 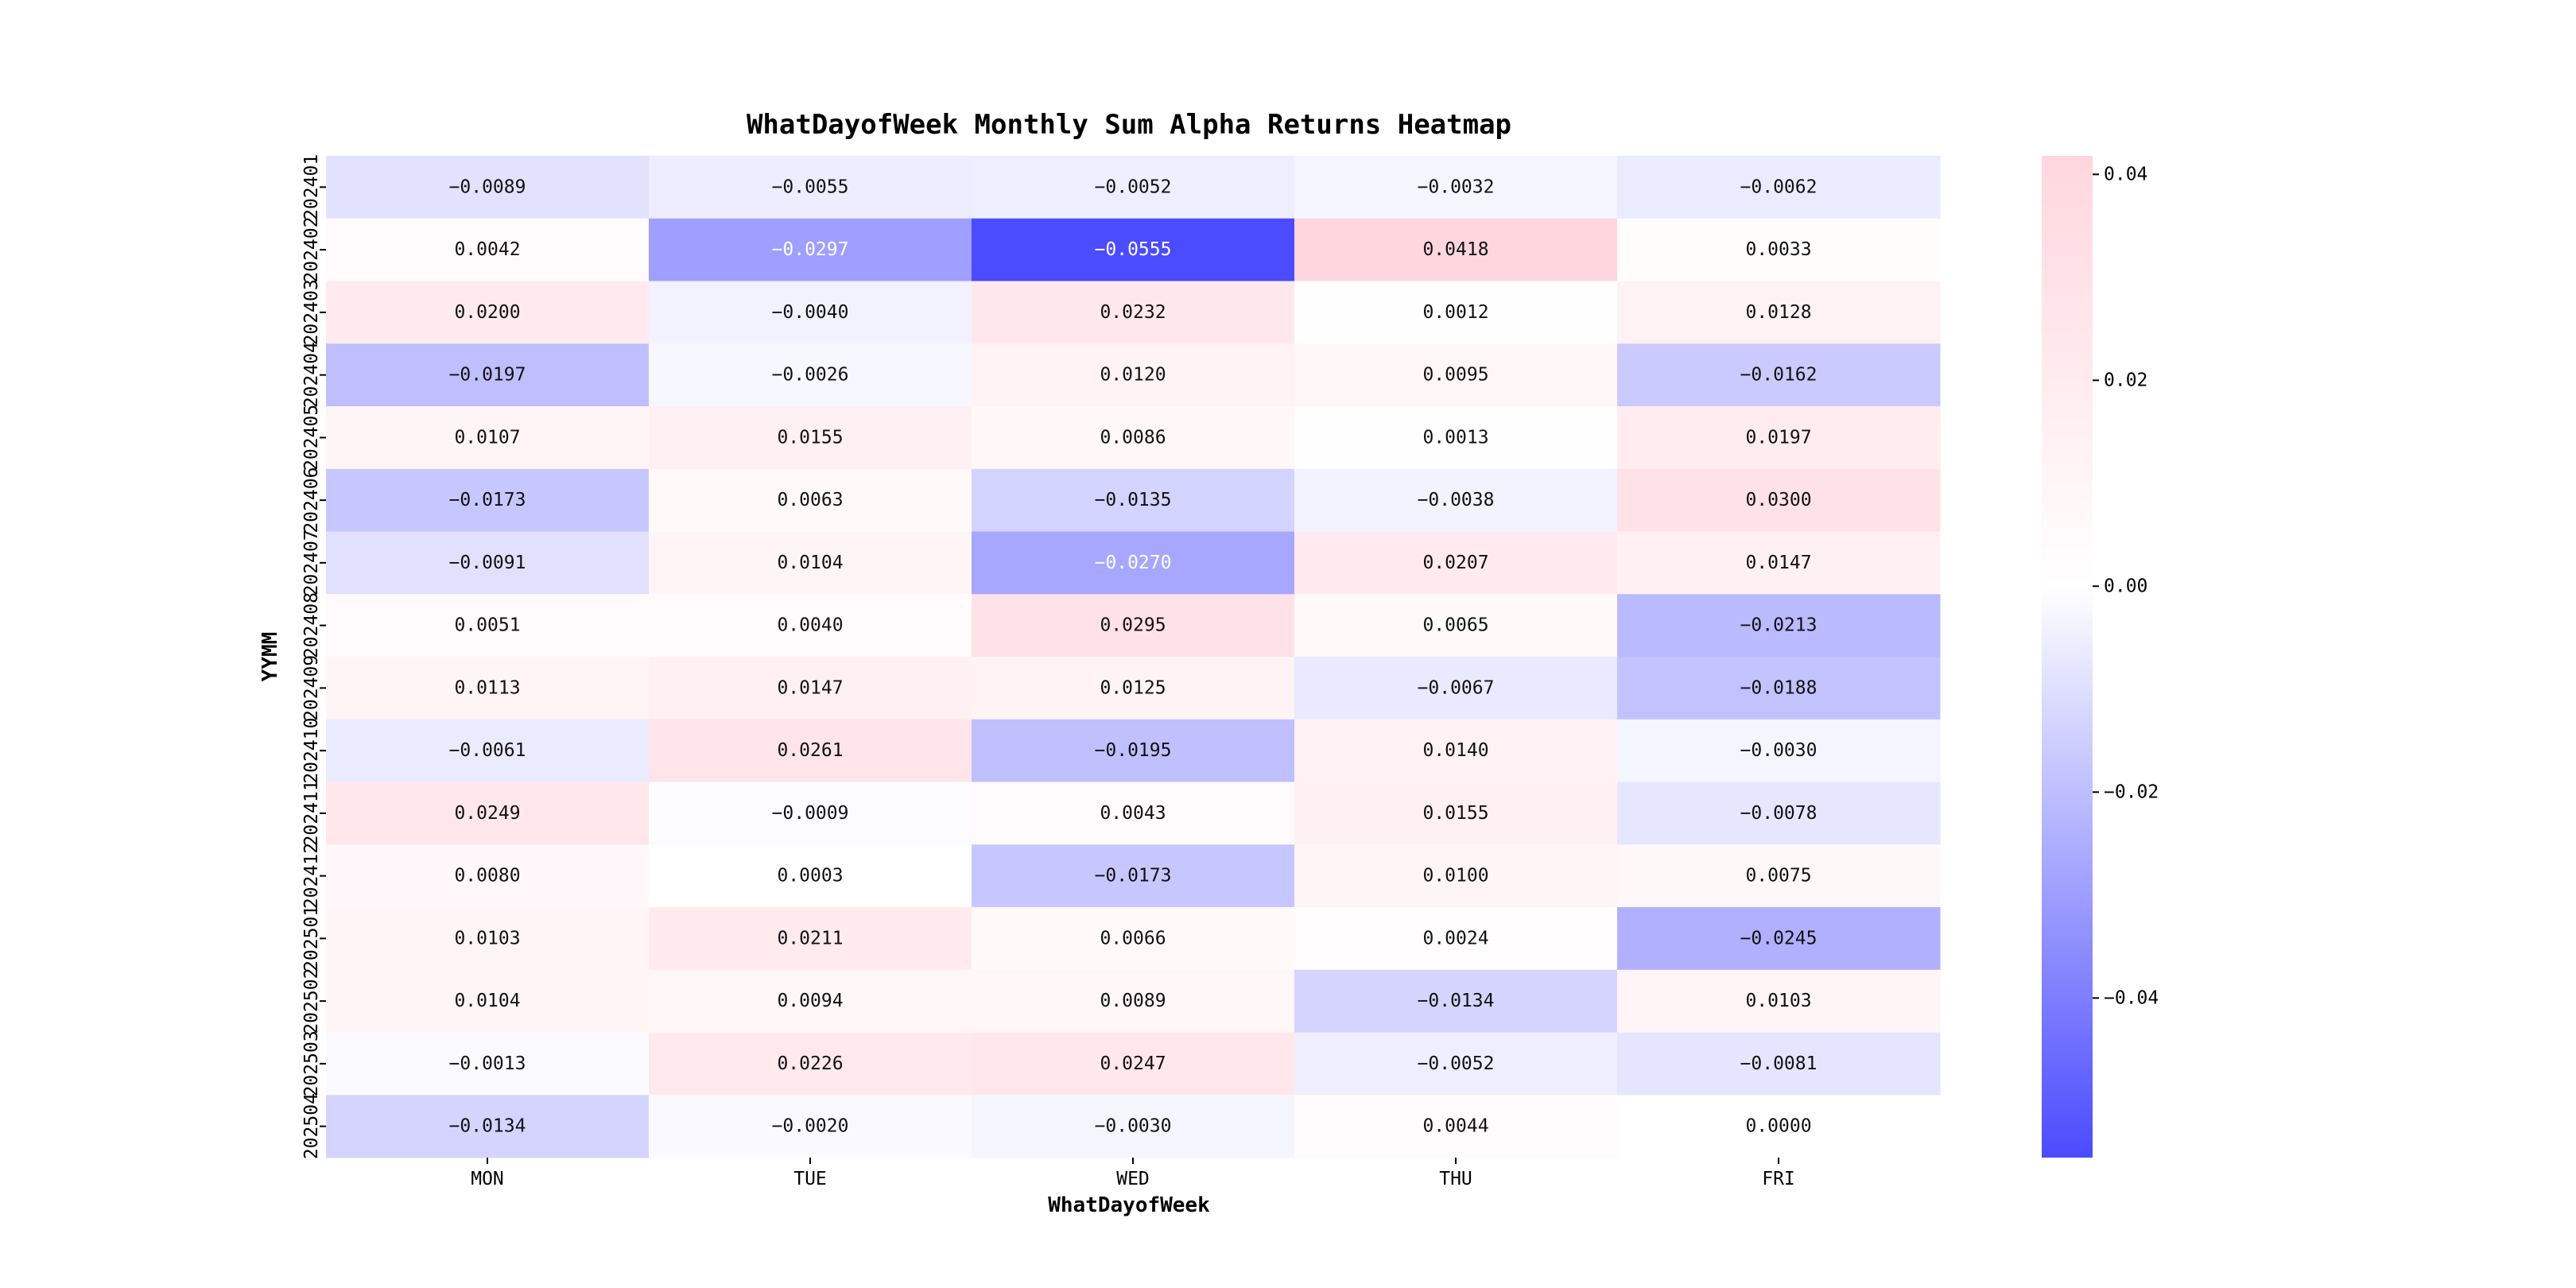 I want to click on colorbar-tick-label: 0.02, so click(x=2125, y=380).